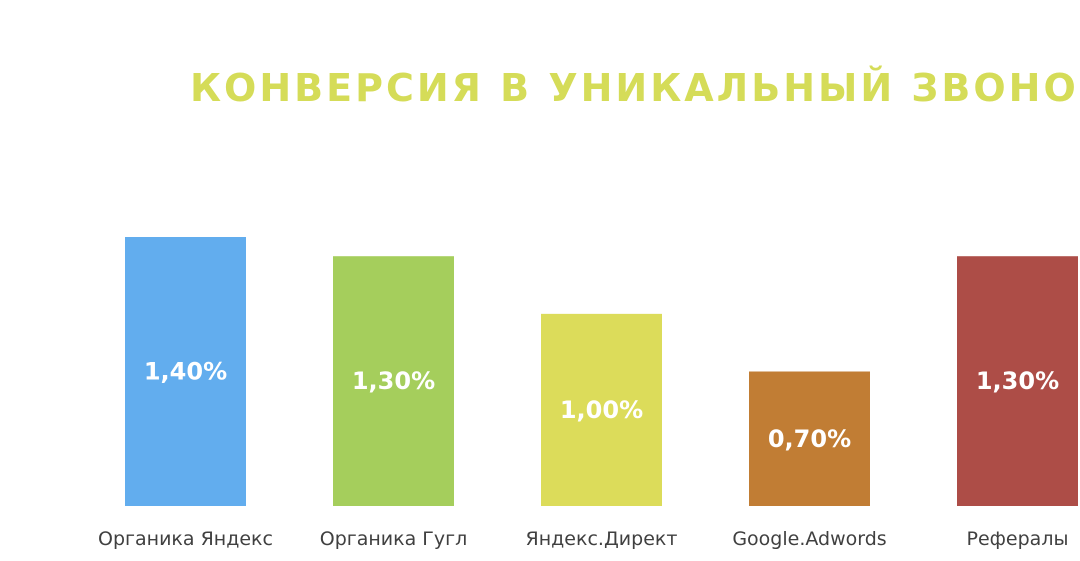 This screenshot has height=561, width=1080. I want to click on value-label-4: 0,70%, so click(809, 439).